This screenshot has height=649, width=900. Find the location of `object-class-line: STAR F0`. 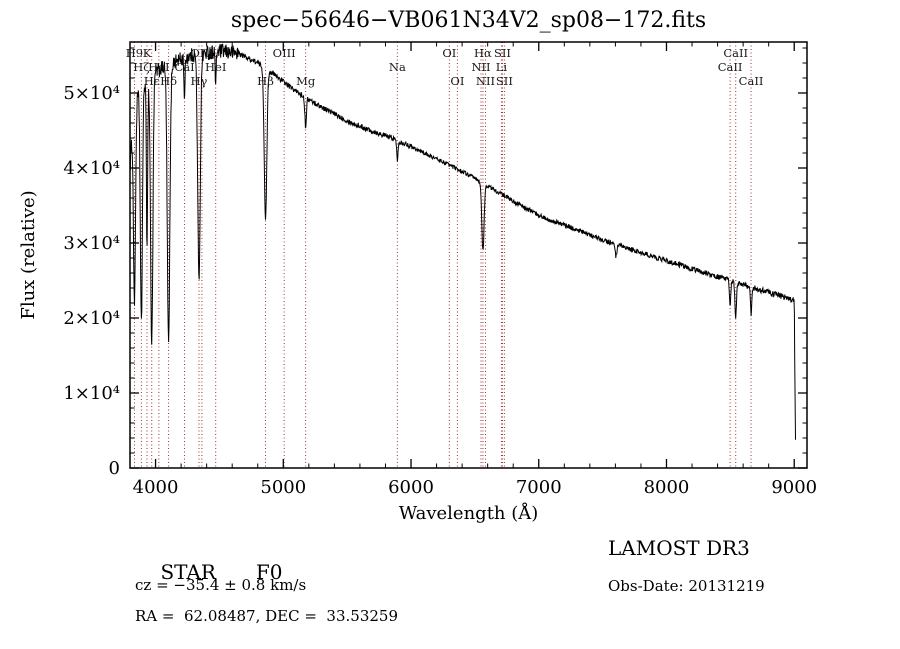

object-class-line: STAR F0 is located at coordinates (209, 572).